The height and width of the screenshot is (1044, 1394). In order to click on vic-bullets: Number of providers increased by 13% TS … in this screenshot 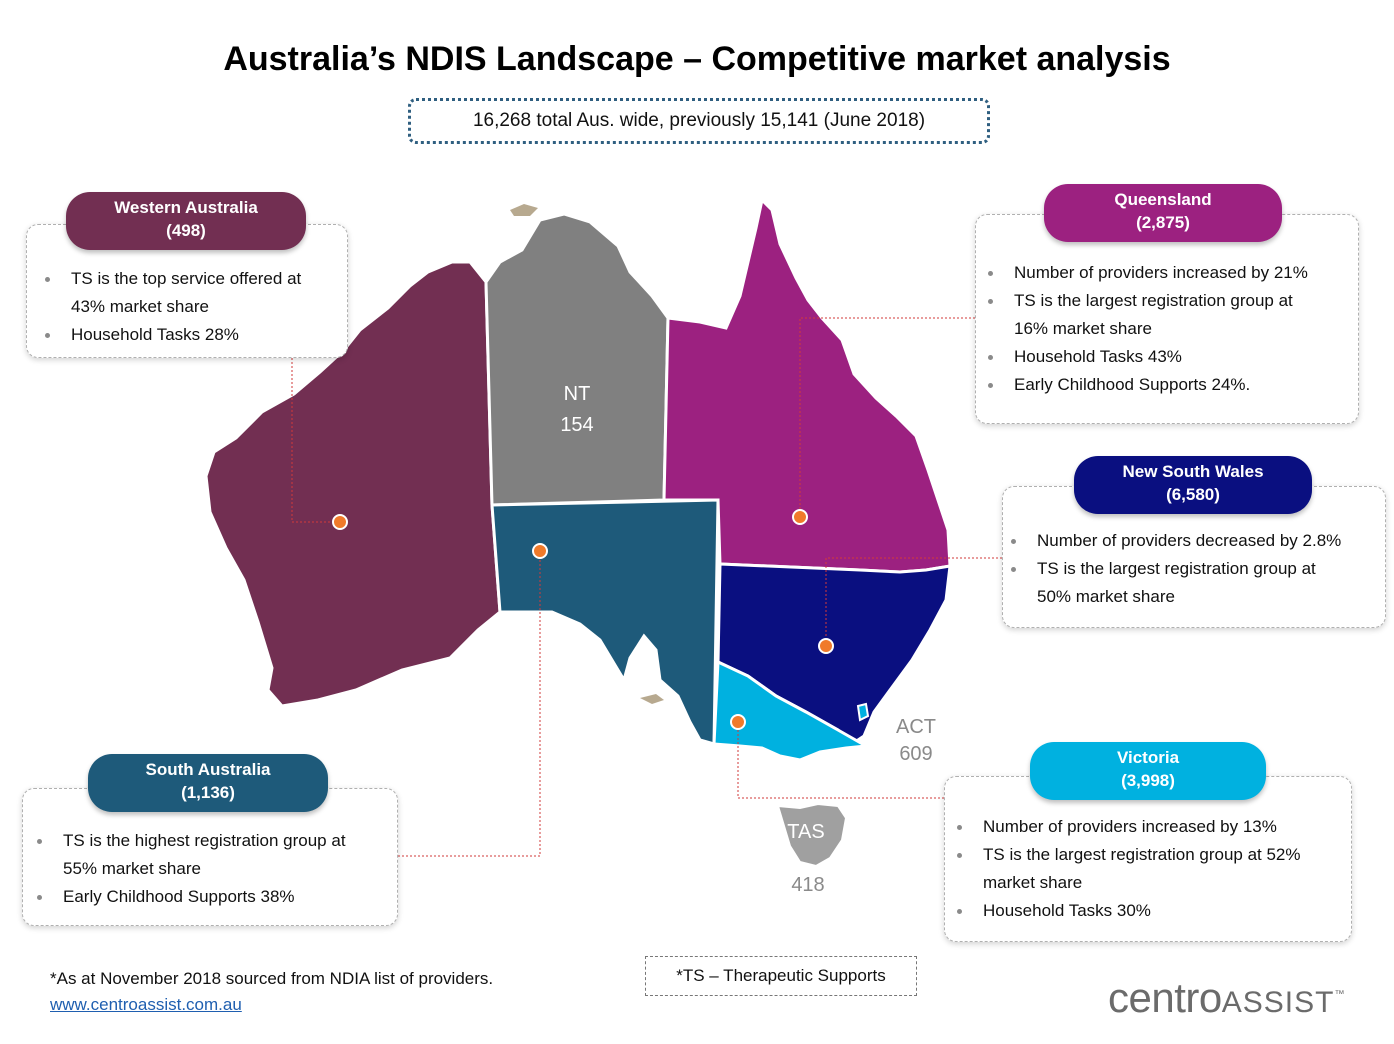, I will do `click(1148, 869)`.